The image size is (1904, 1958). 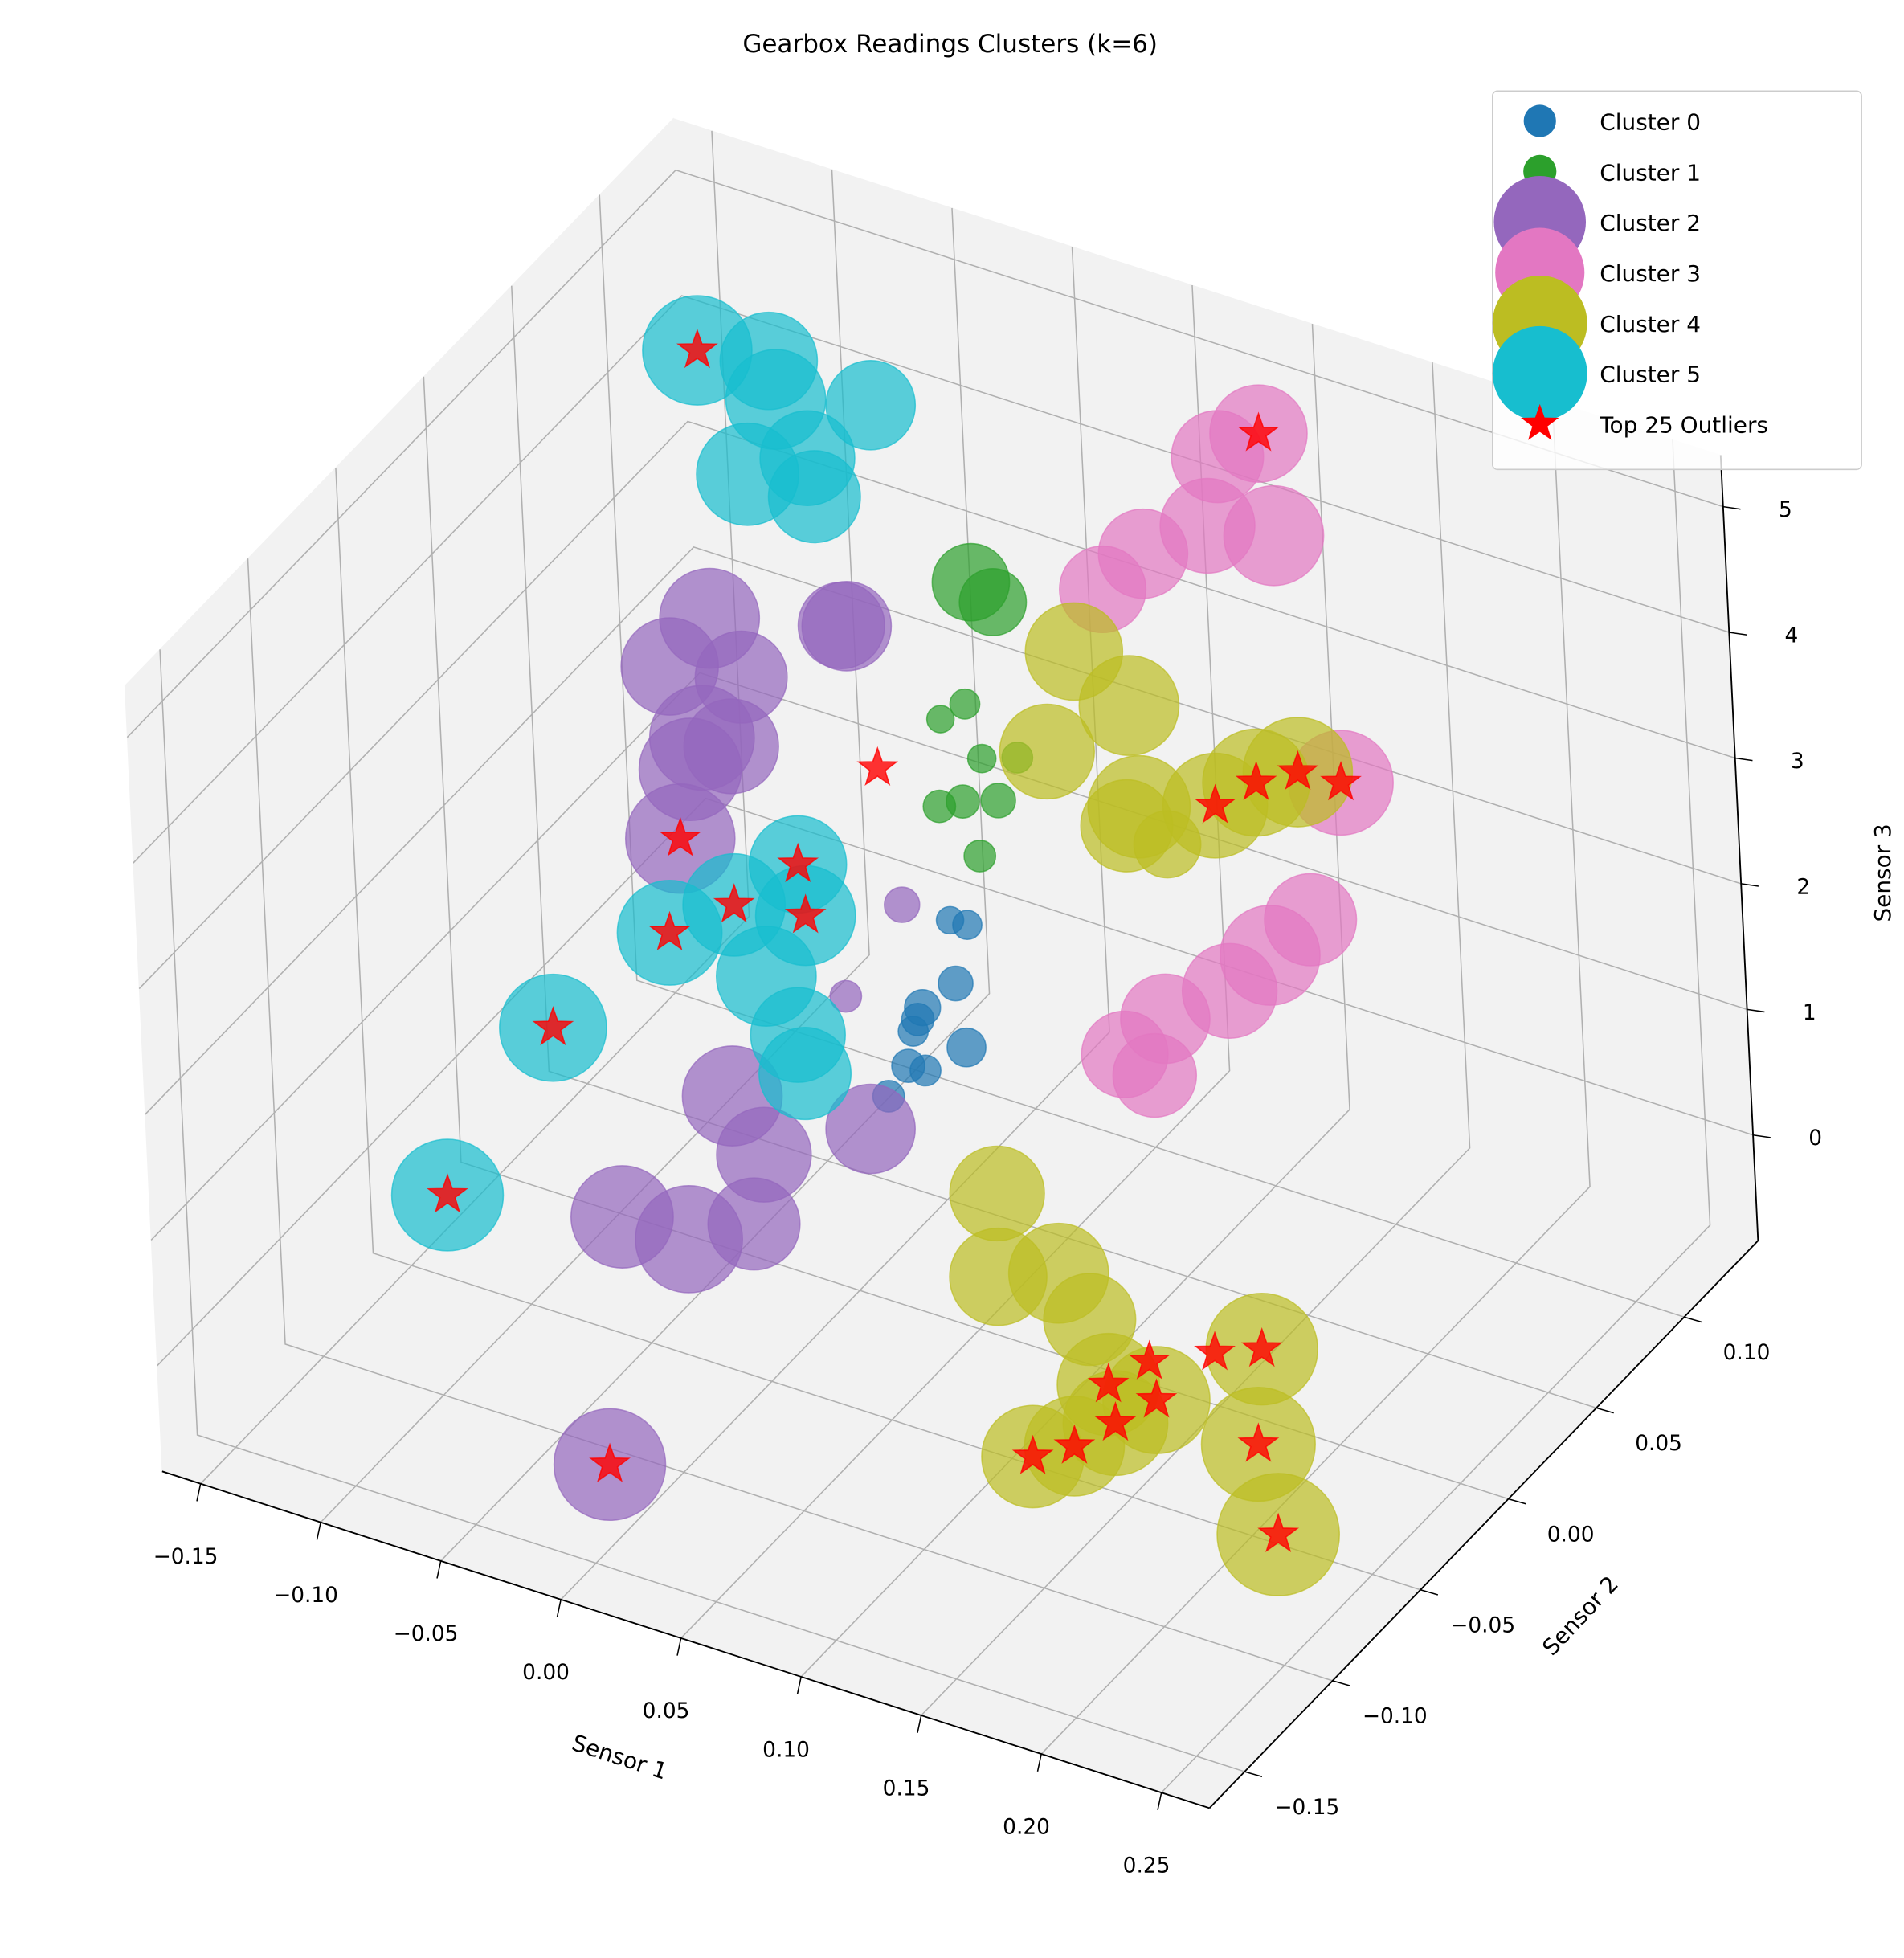 What do you see at coordinates (620, 1756) in the screenshot?
I see `x-axis-label: Sensor 1` at bounding box center [620, 1756].